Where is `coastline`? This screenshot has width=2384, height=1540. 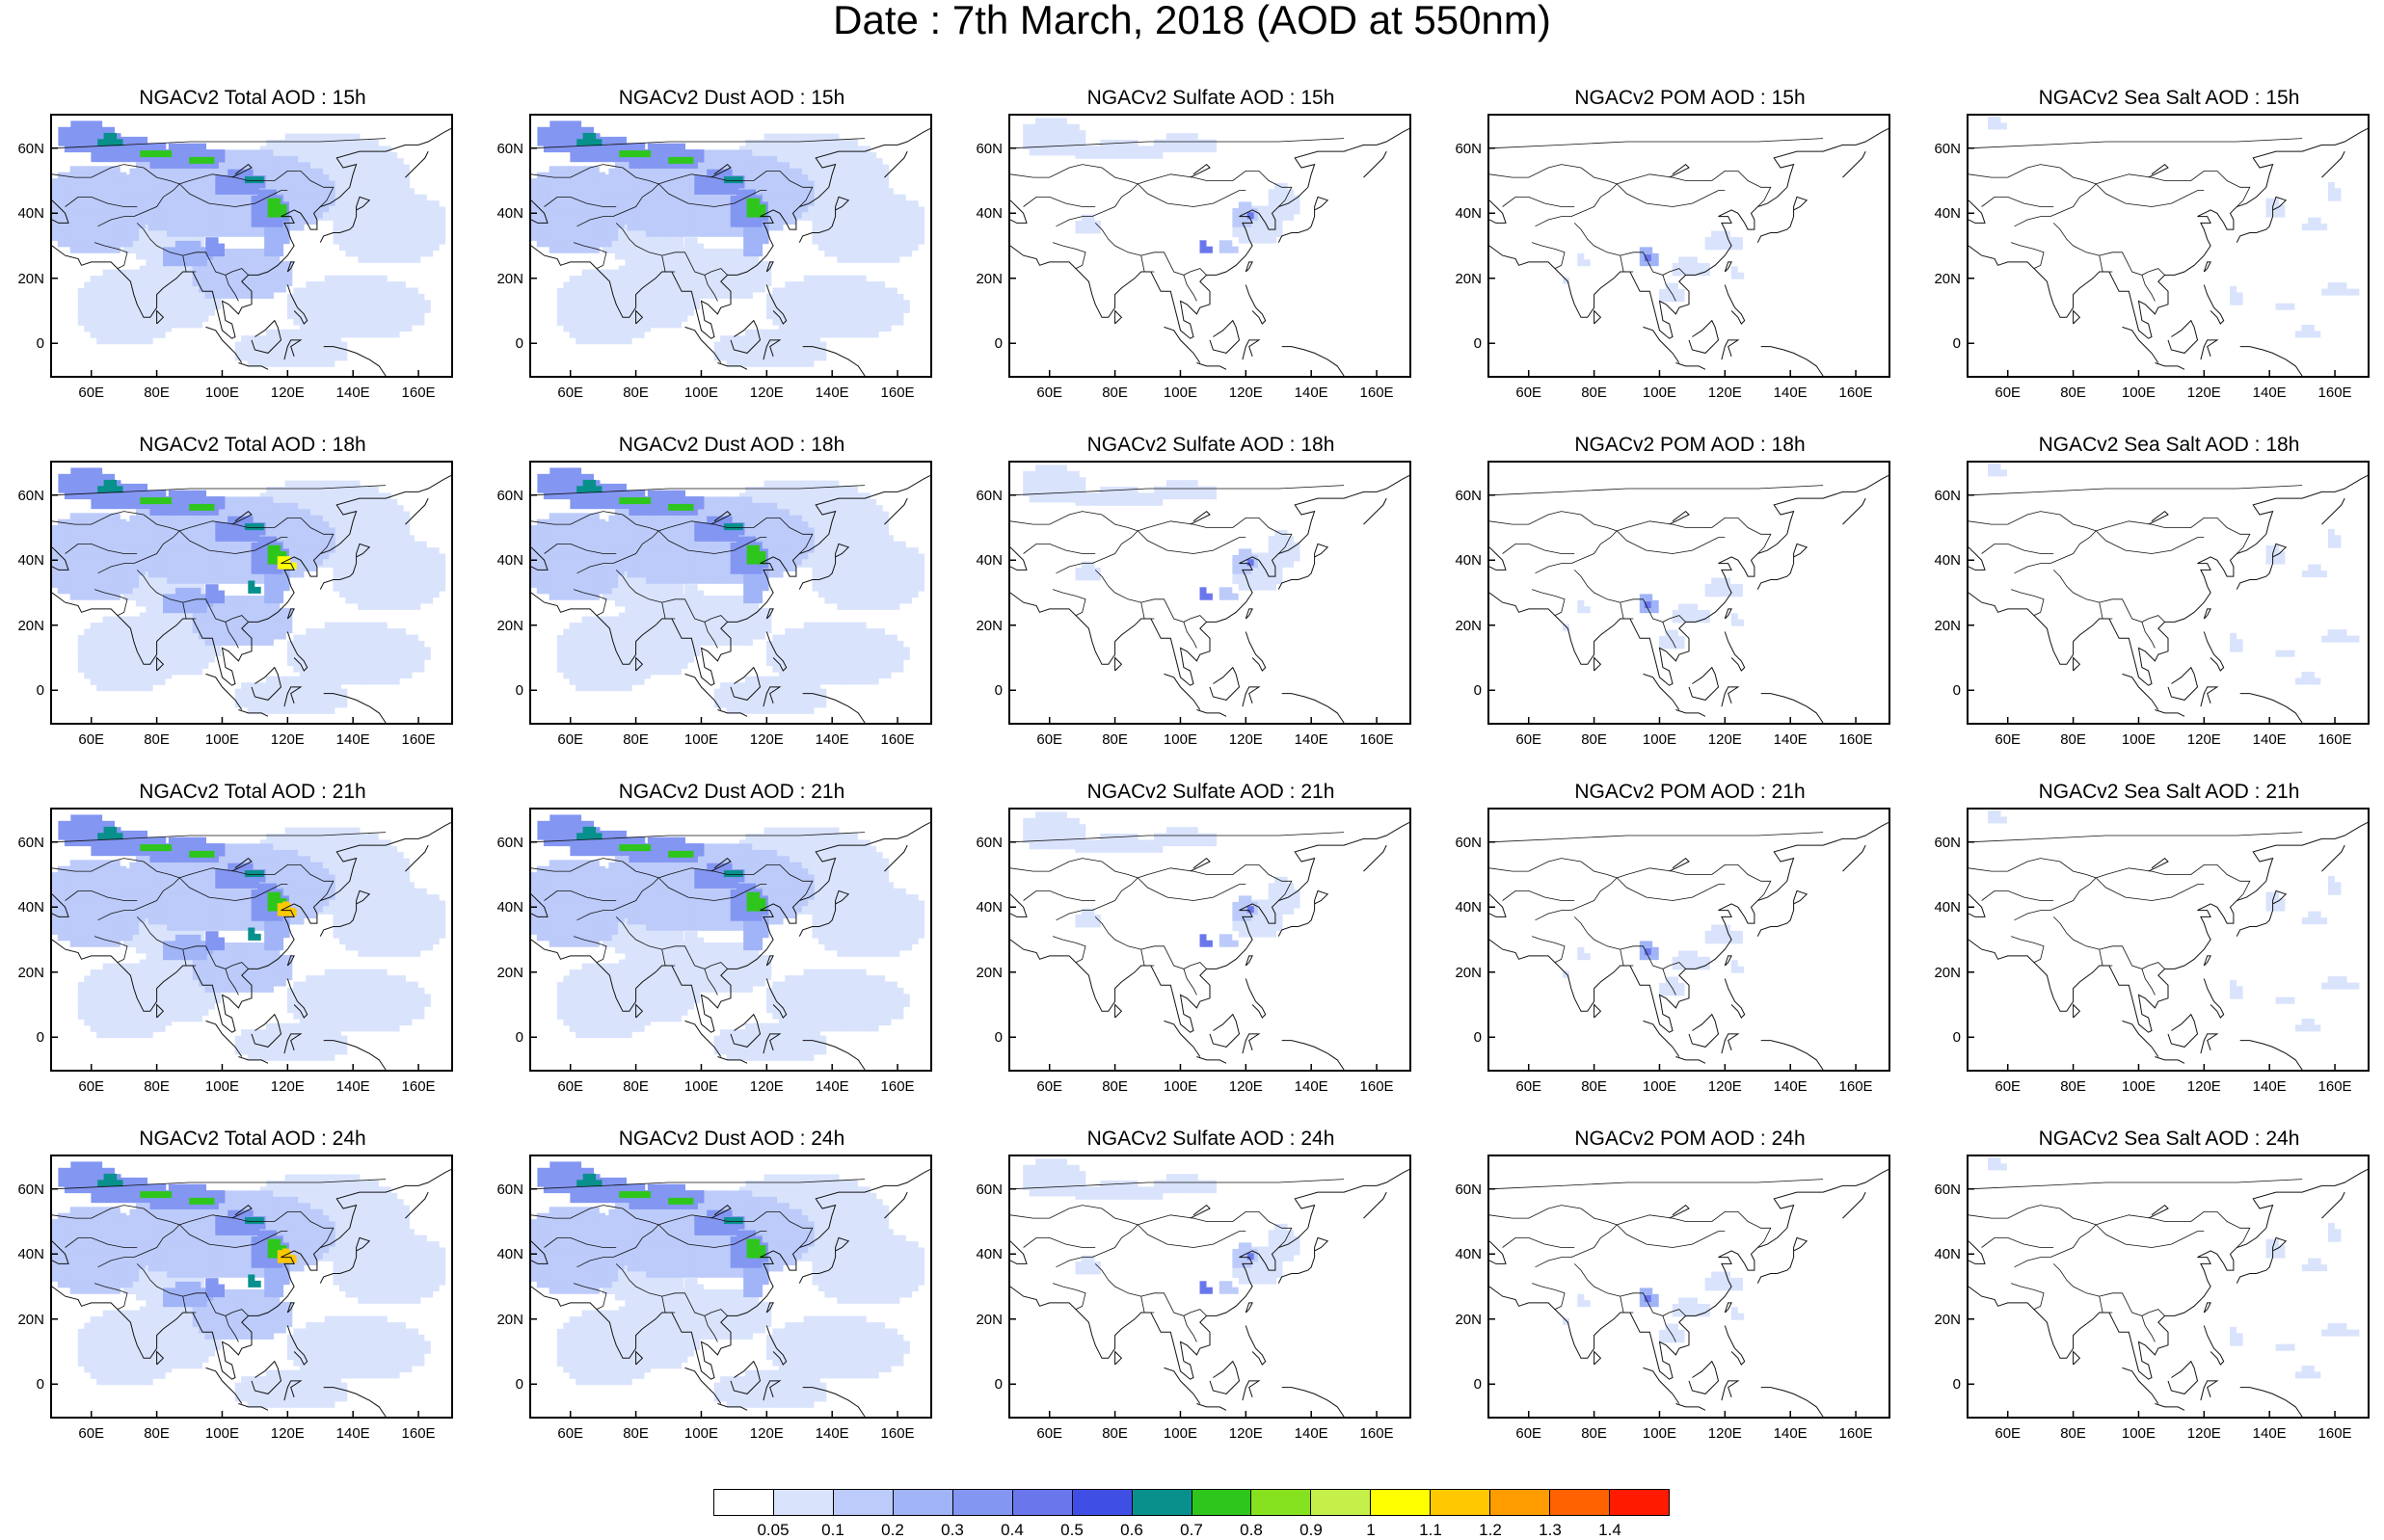
coastline is located at coordinates (1225, 337).